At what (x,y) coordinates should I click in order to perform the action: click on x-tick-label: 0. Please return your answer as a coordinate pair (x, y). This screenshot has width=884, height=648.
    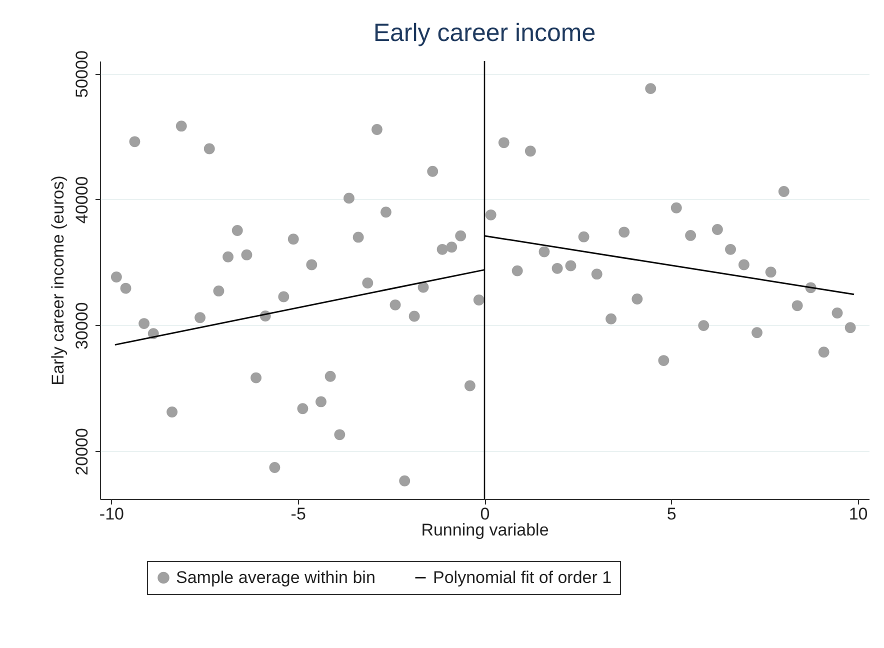
    Looking at the image, I should click on (485, 514).